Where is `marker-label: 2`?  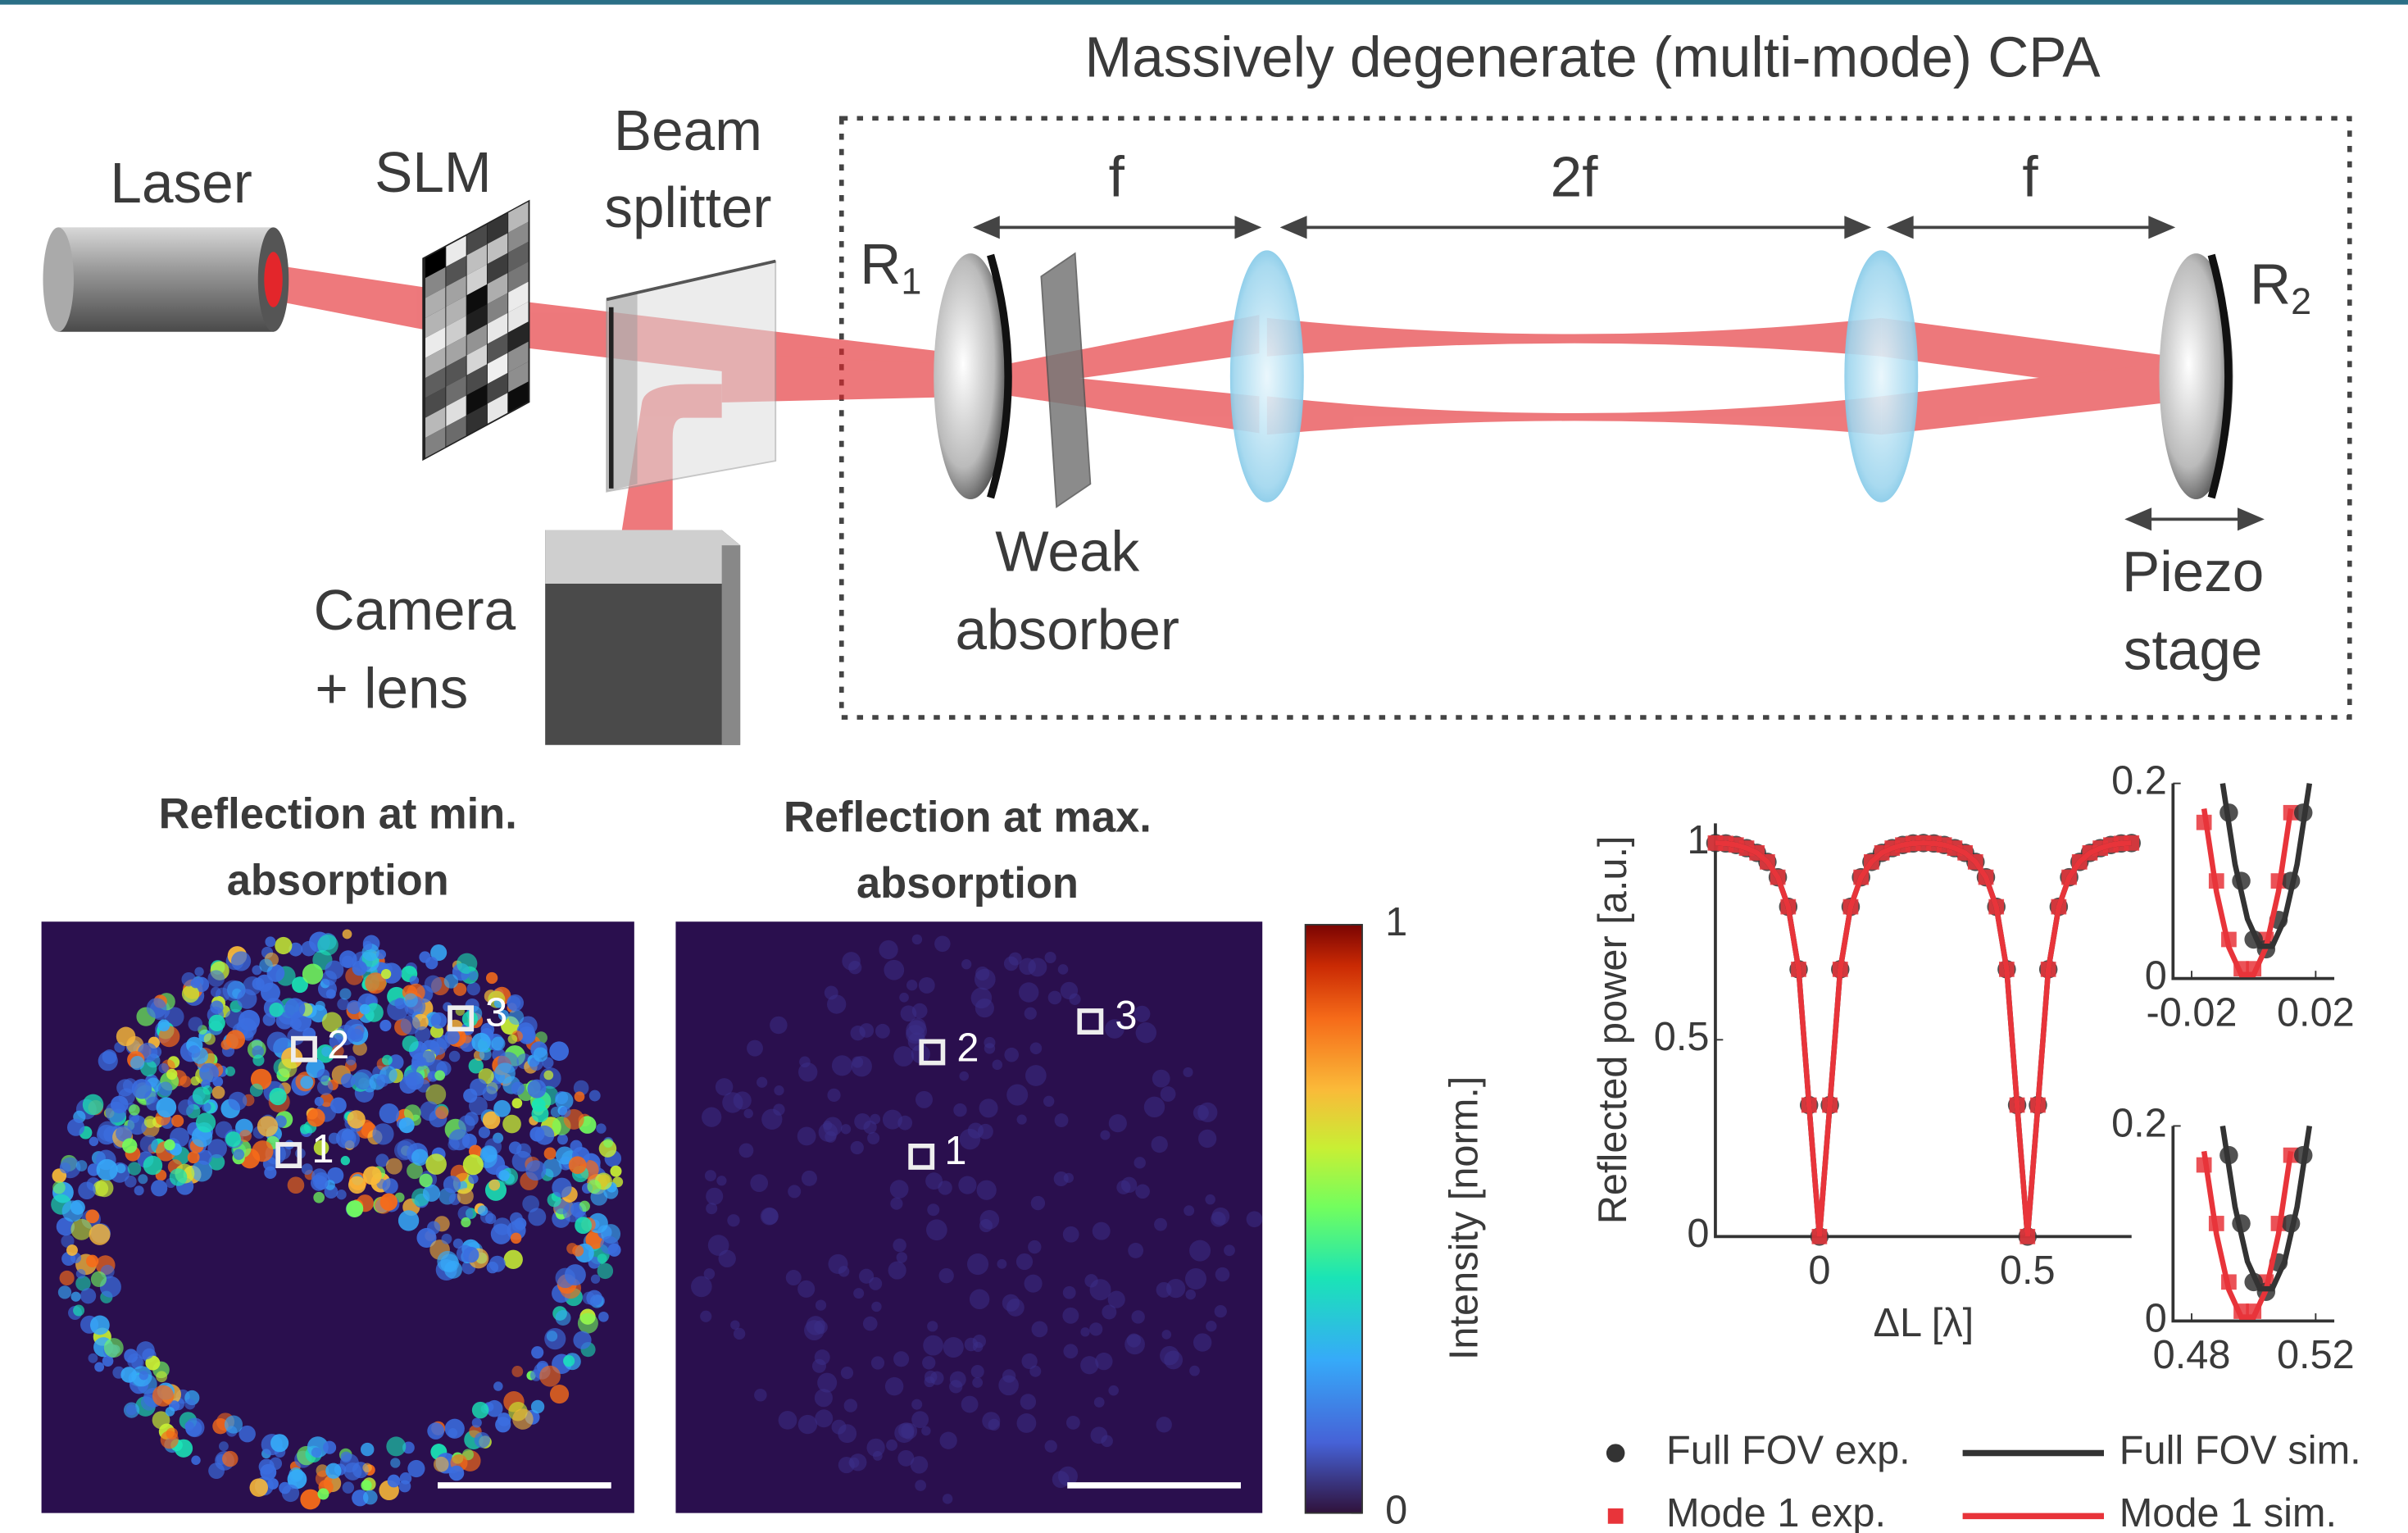 marker-label: 2 is located at coordinates (338, 1045).